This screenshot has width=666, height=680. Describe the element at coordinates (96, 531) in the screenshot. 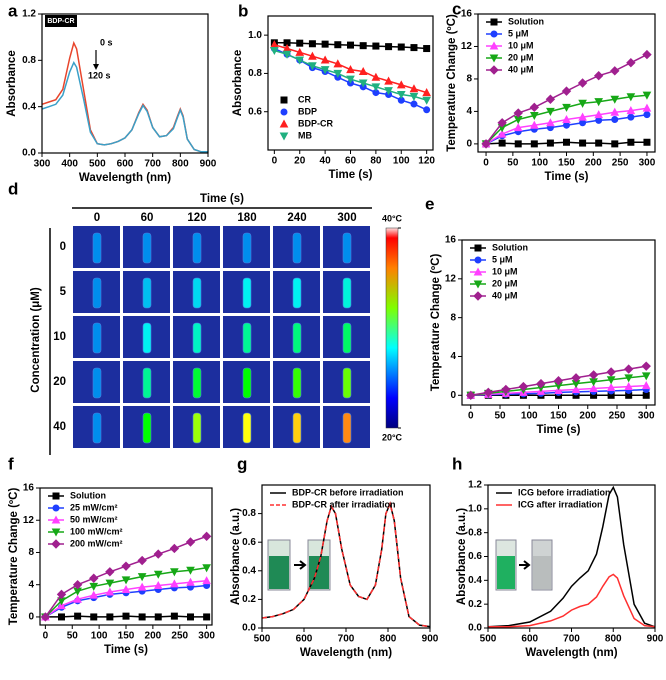

I see `legend-label: 100 mW/cm²` at that location.